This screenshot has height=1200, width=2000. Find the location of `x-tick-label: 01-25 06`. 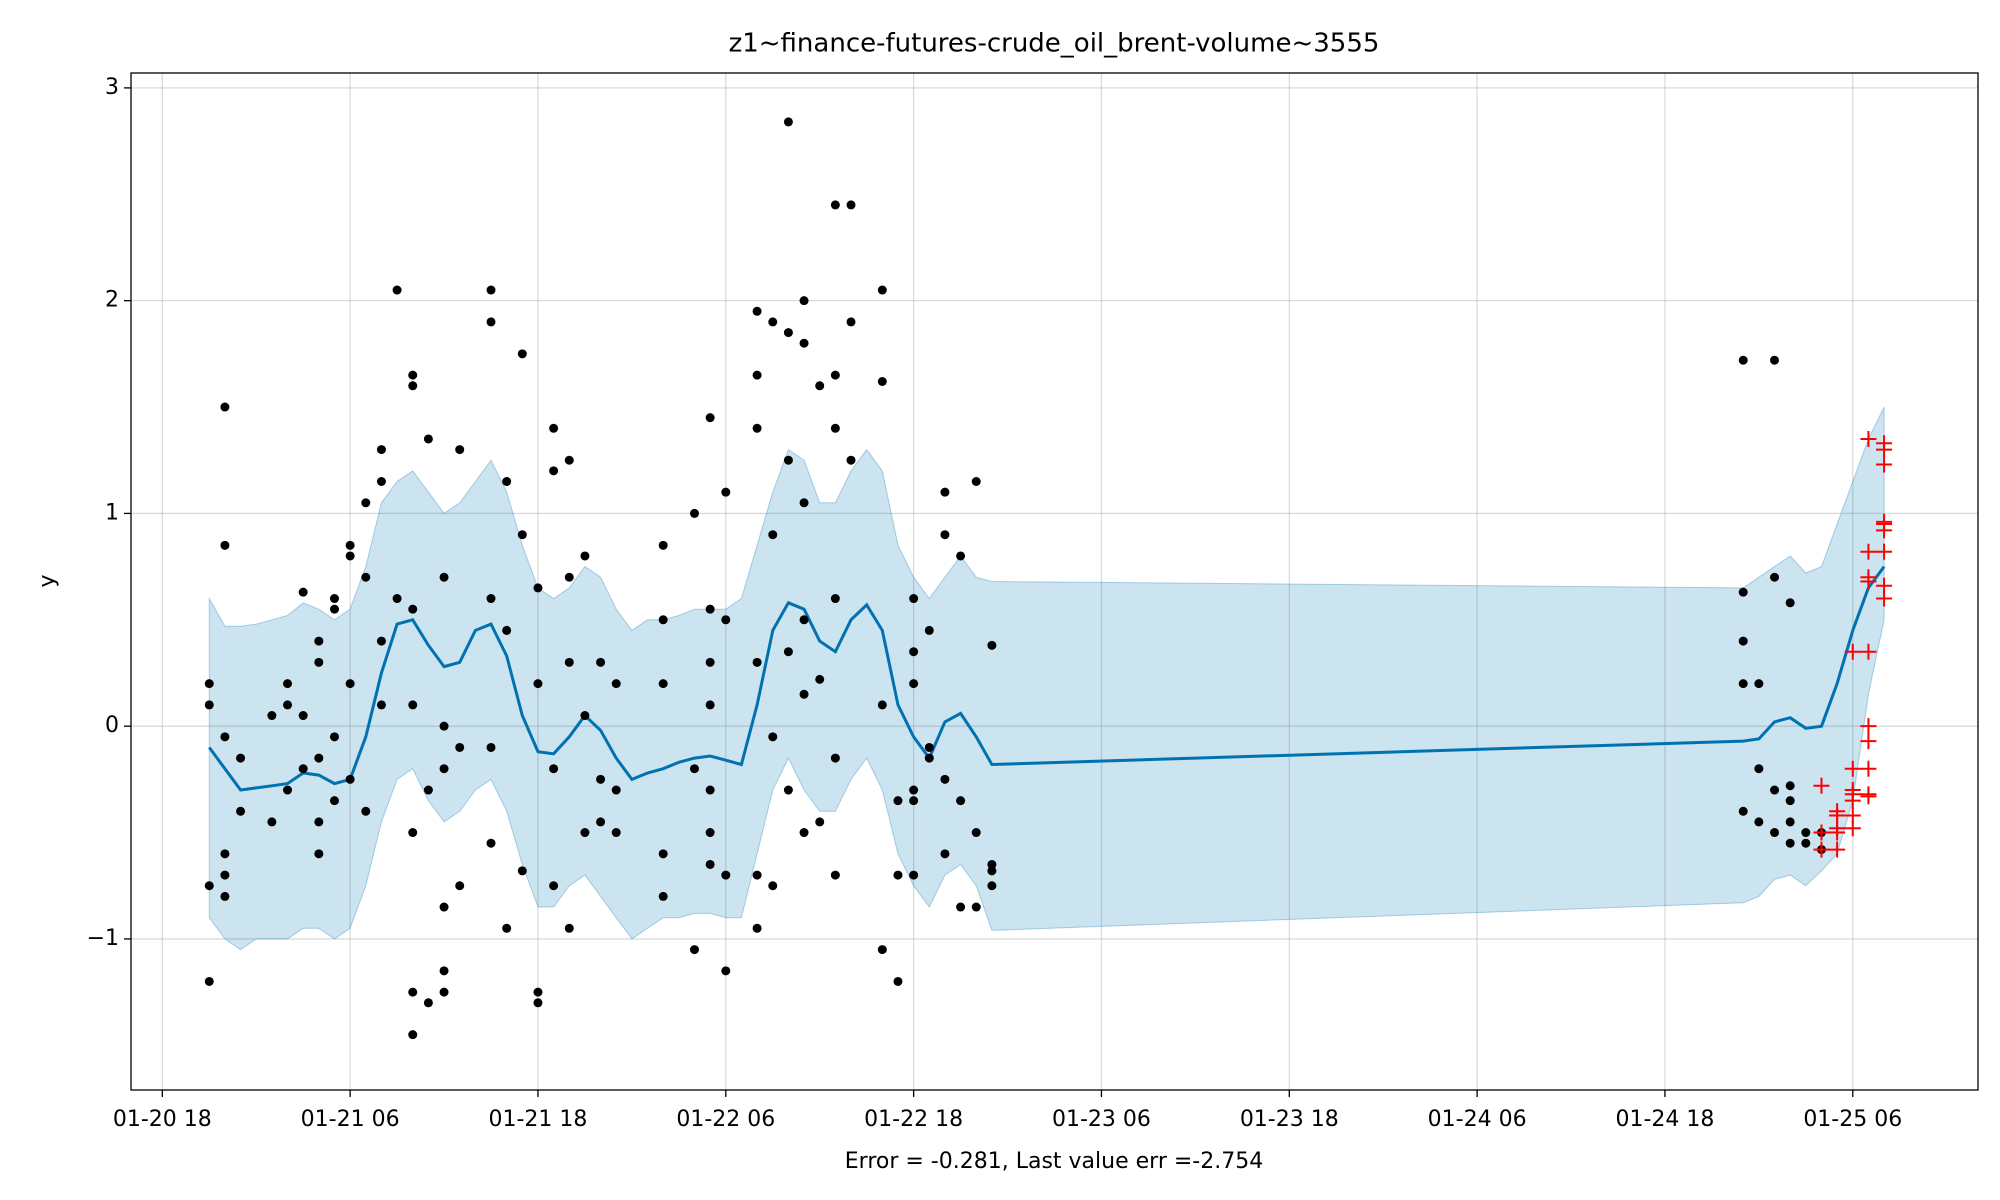

x-tick-label: 01-25 06 is located at coordinates (1852, 1119).